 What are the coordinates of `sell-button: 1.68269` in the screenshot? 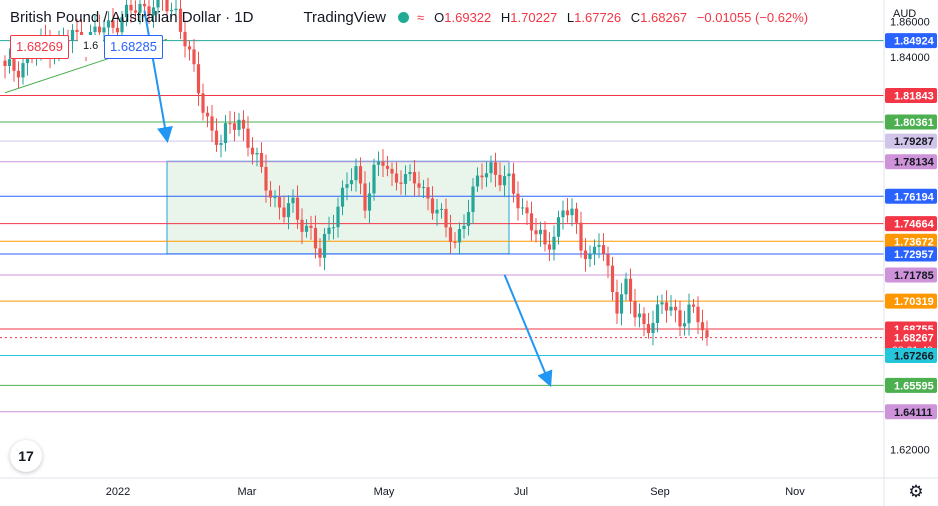 It's located at (39, 47).